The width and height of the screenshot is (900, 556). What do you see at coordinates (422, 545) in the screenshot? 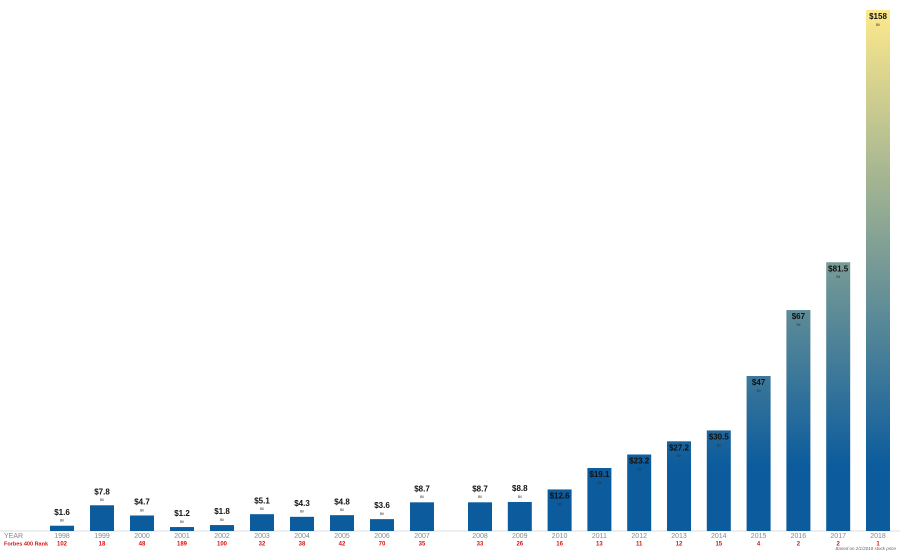
I see `rank-value: 35` at bounding box center [422, 545].